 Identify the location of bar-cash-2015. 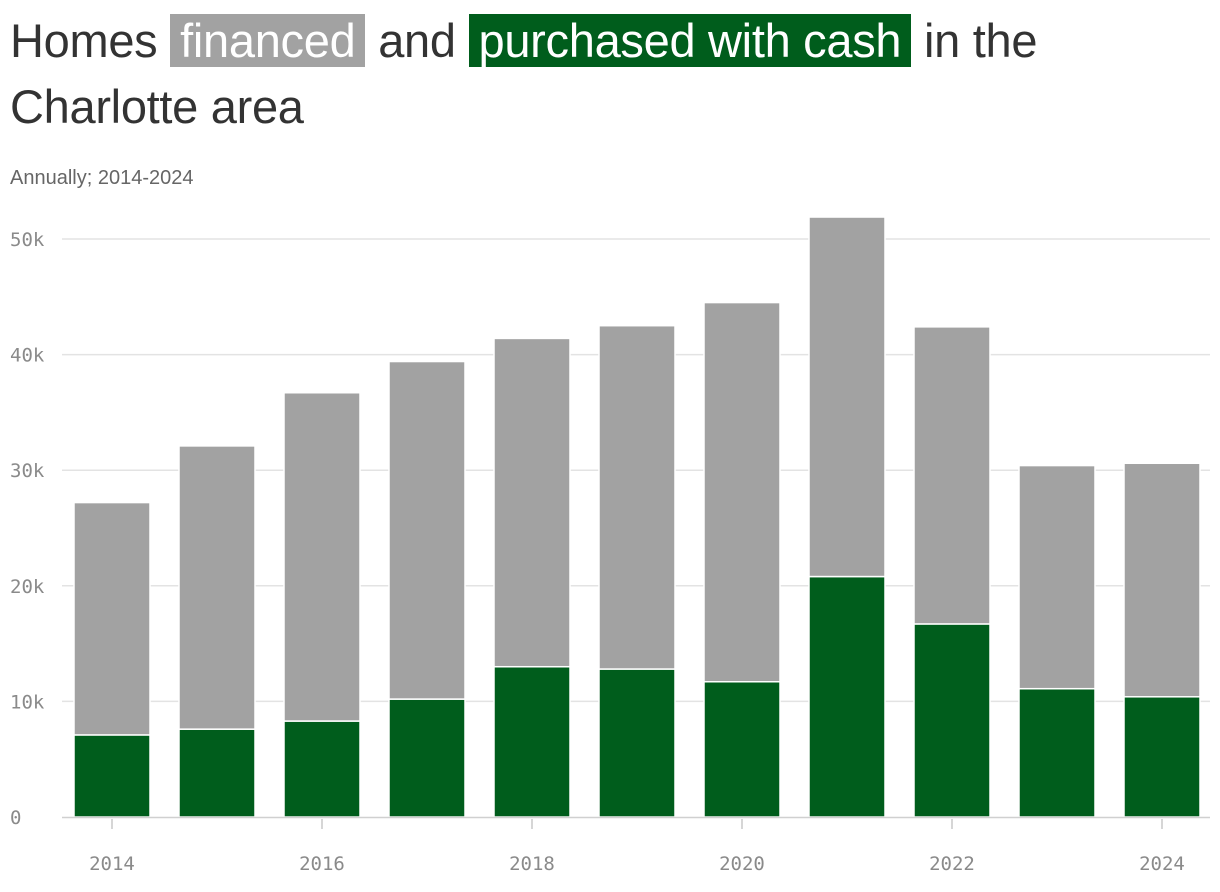
(217, 773).